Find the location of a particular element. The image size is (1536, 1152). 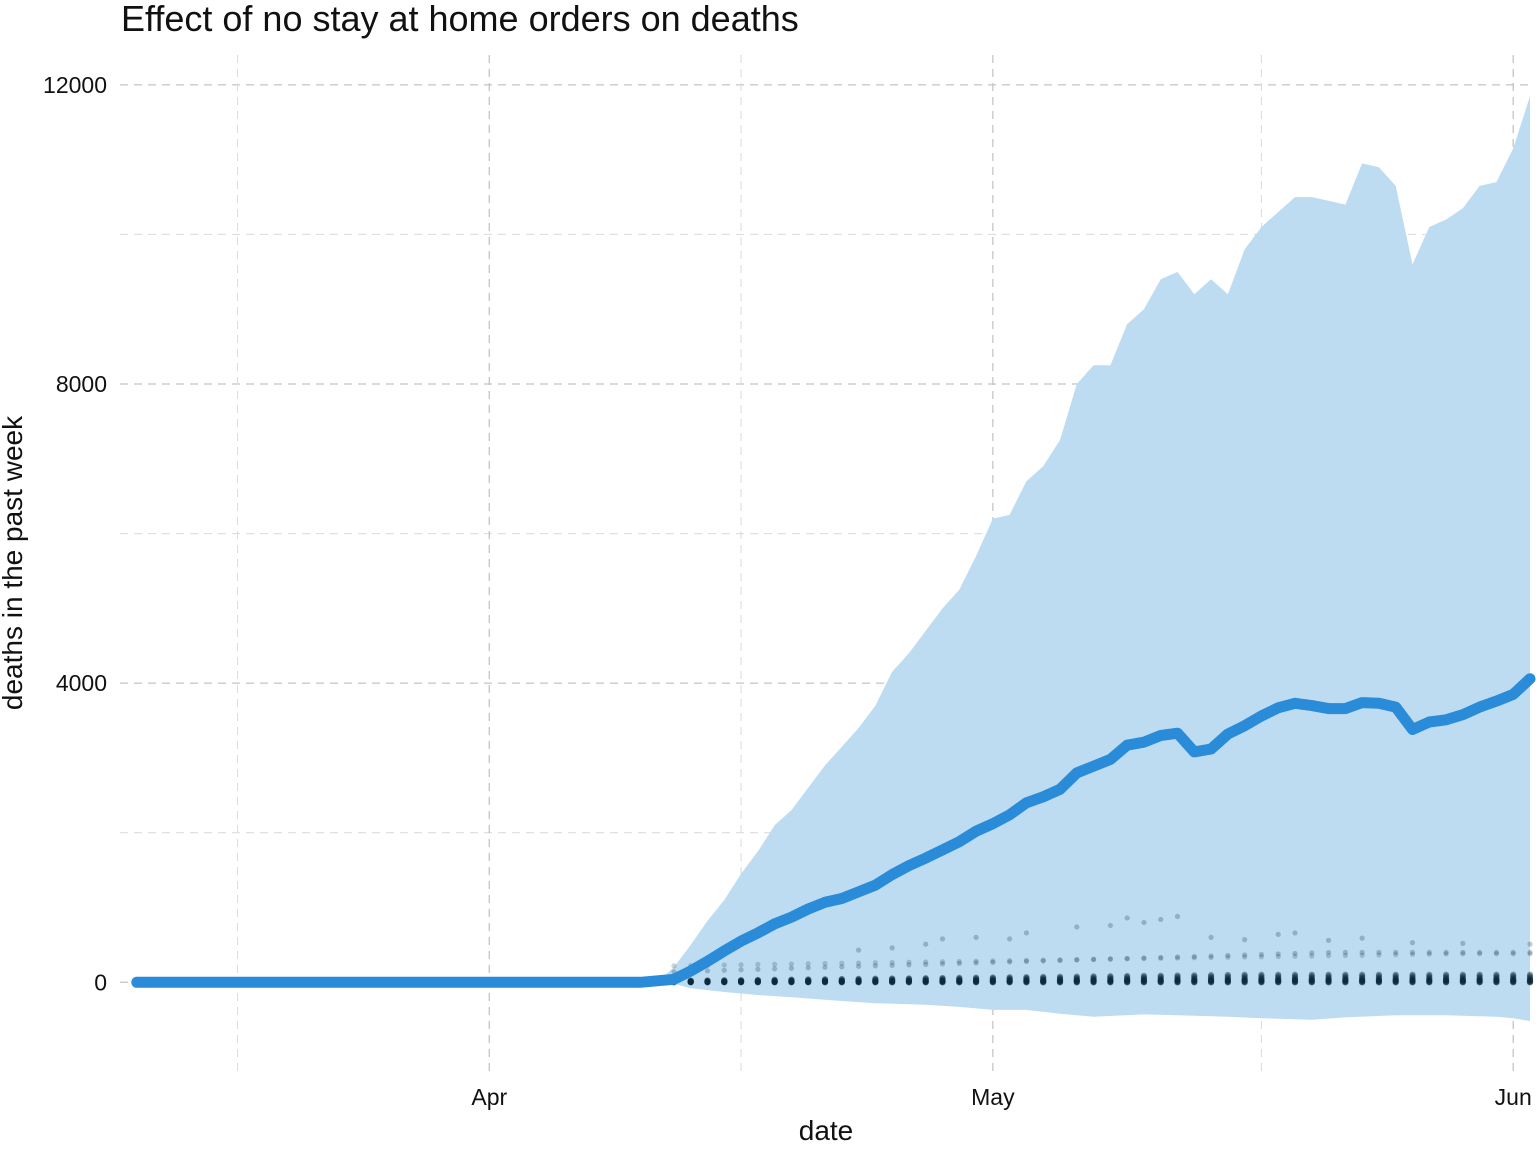

y-tick-label: 0 is located at coordinates (100, 982).